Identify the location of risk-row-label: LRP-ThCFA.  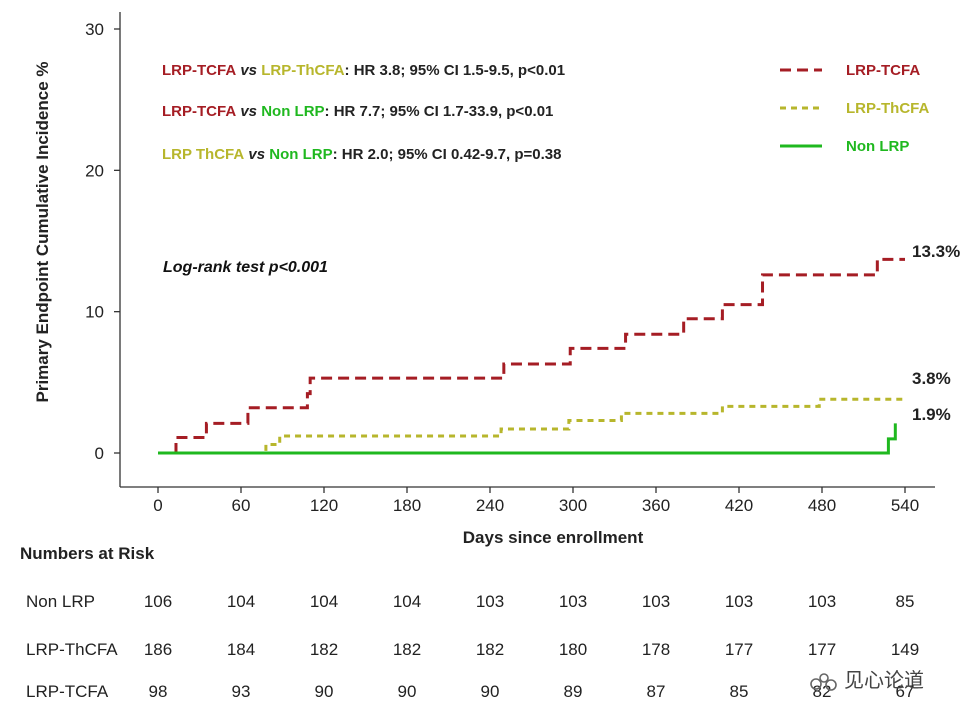
(72, 649).